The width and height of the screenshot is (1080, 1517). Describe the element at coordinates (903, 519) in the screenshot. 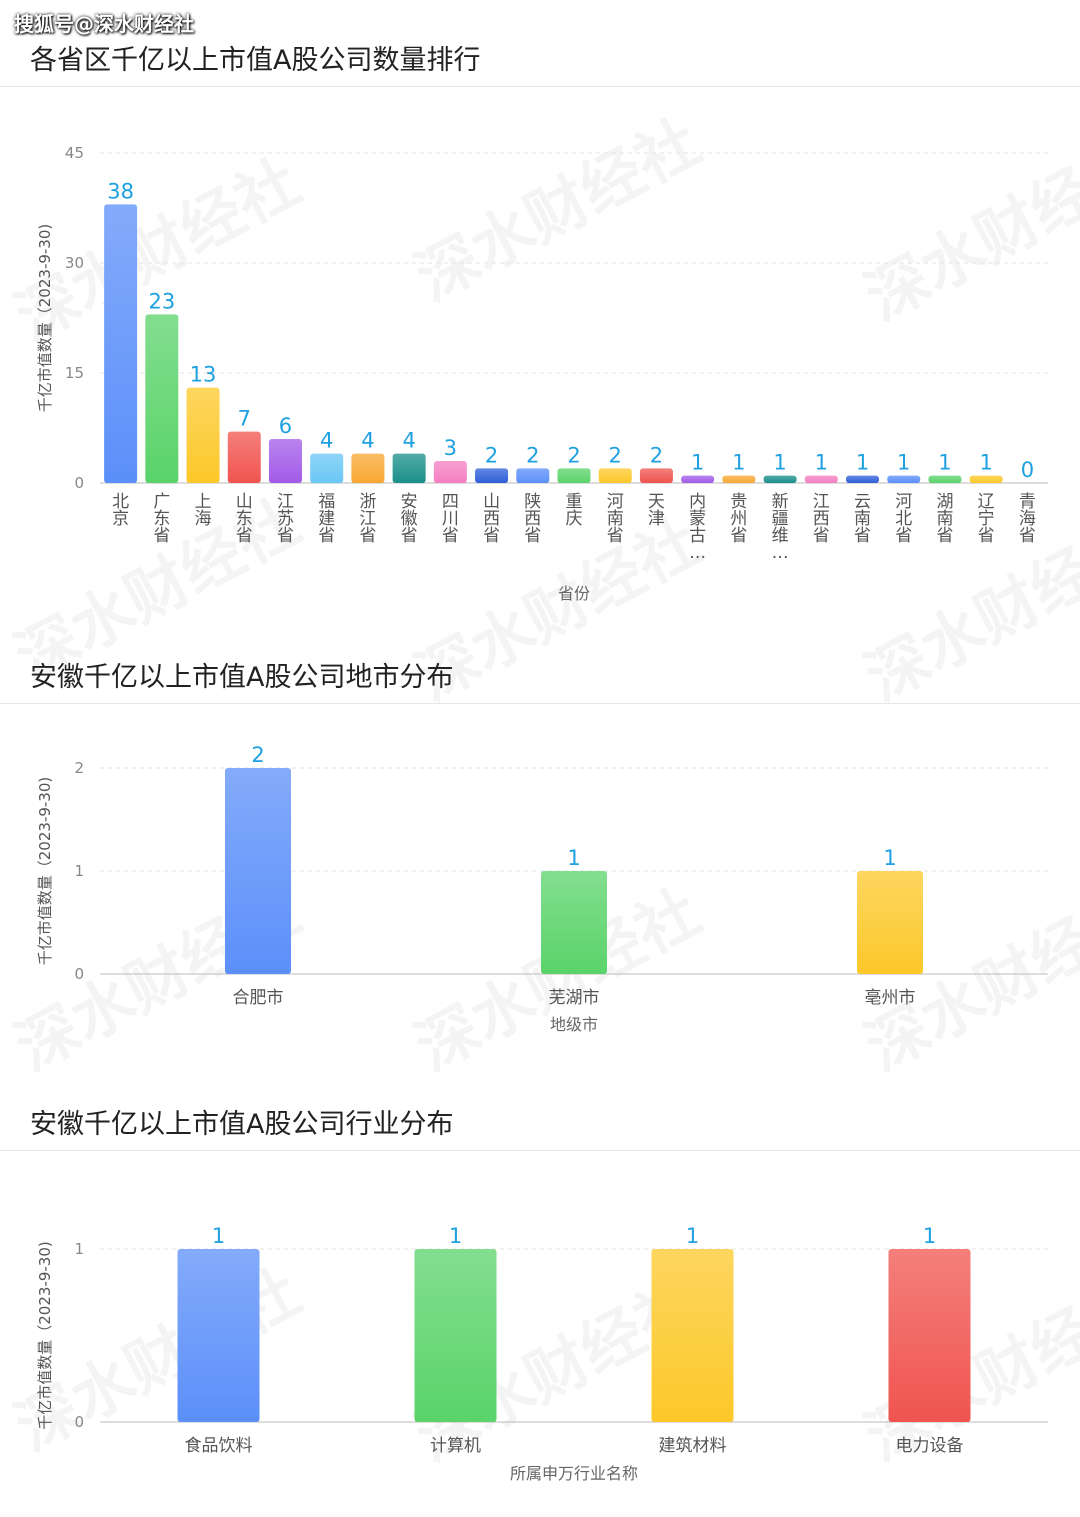

I see `x-tick-label: 河北省` at that location.